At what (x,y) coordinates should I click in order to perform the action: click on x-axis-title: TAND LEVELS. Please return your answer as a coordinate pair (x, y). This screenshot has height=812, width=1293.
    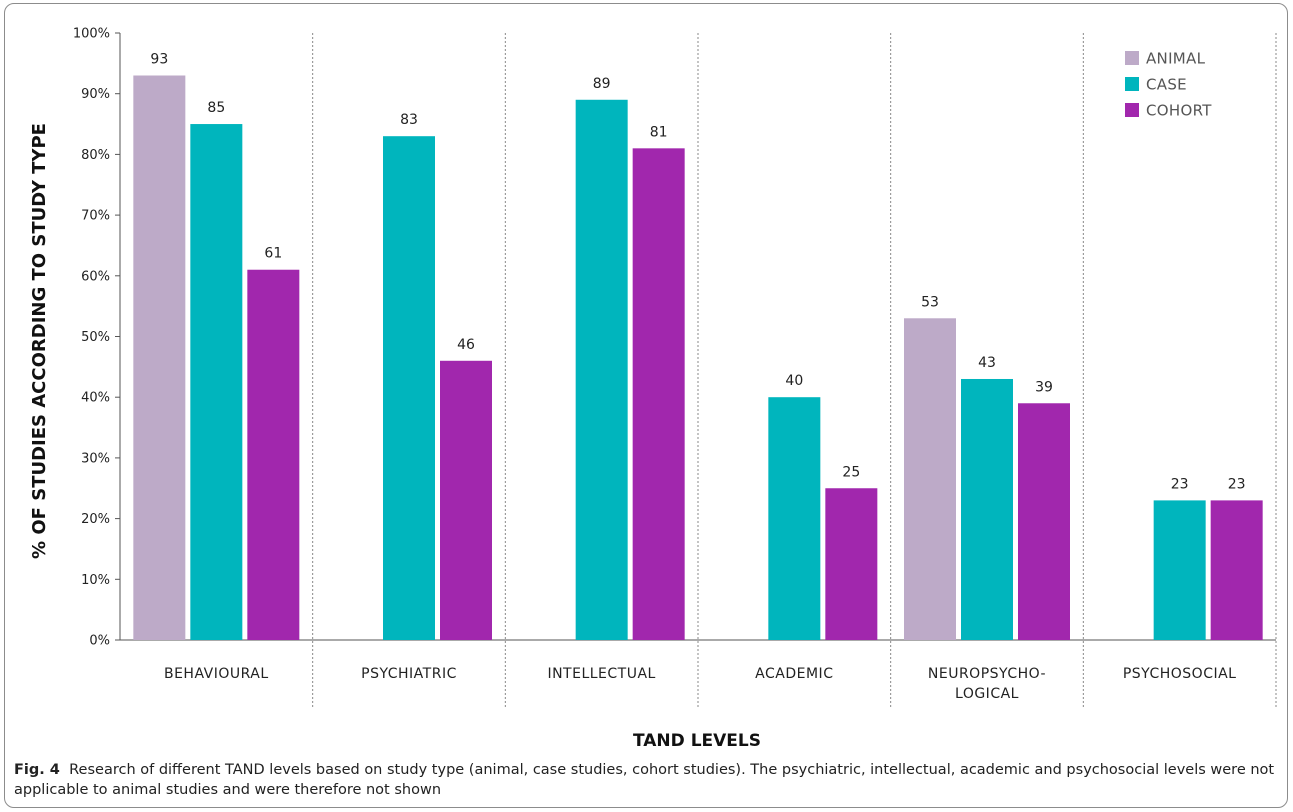
    Looking at the image, I should click on (697, 741).